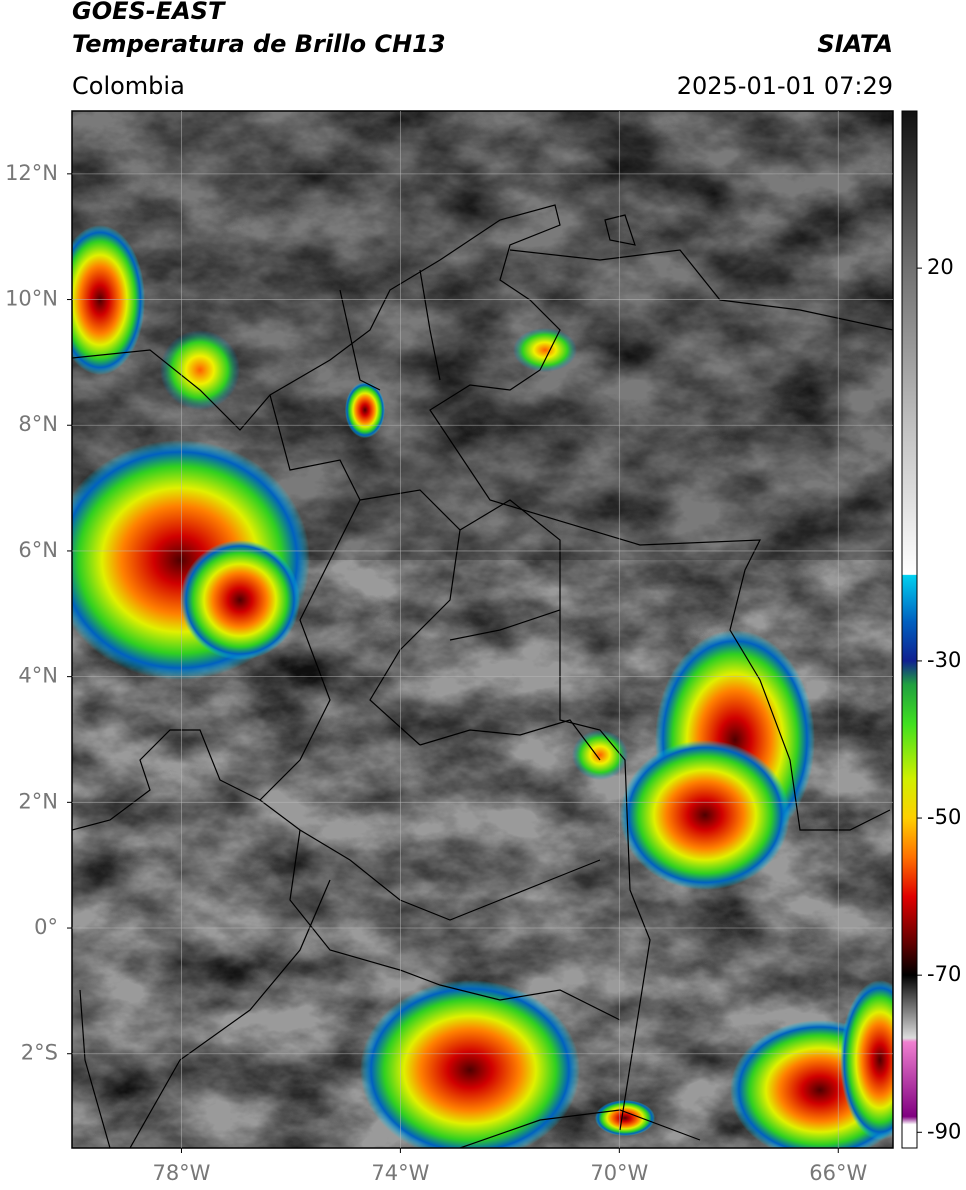  I want to click on y-tick-label: 6°N, so click(38, 550).